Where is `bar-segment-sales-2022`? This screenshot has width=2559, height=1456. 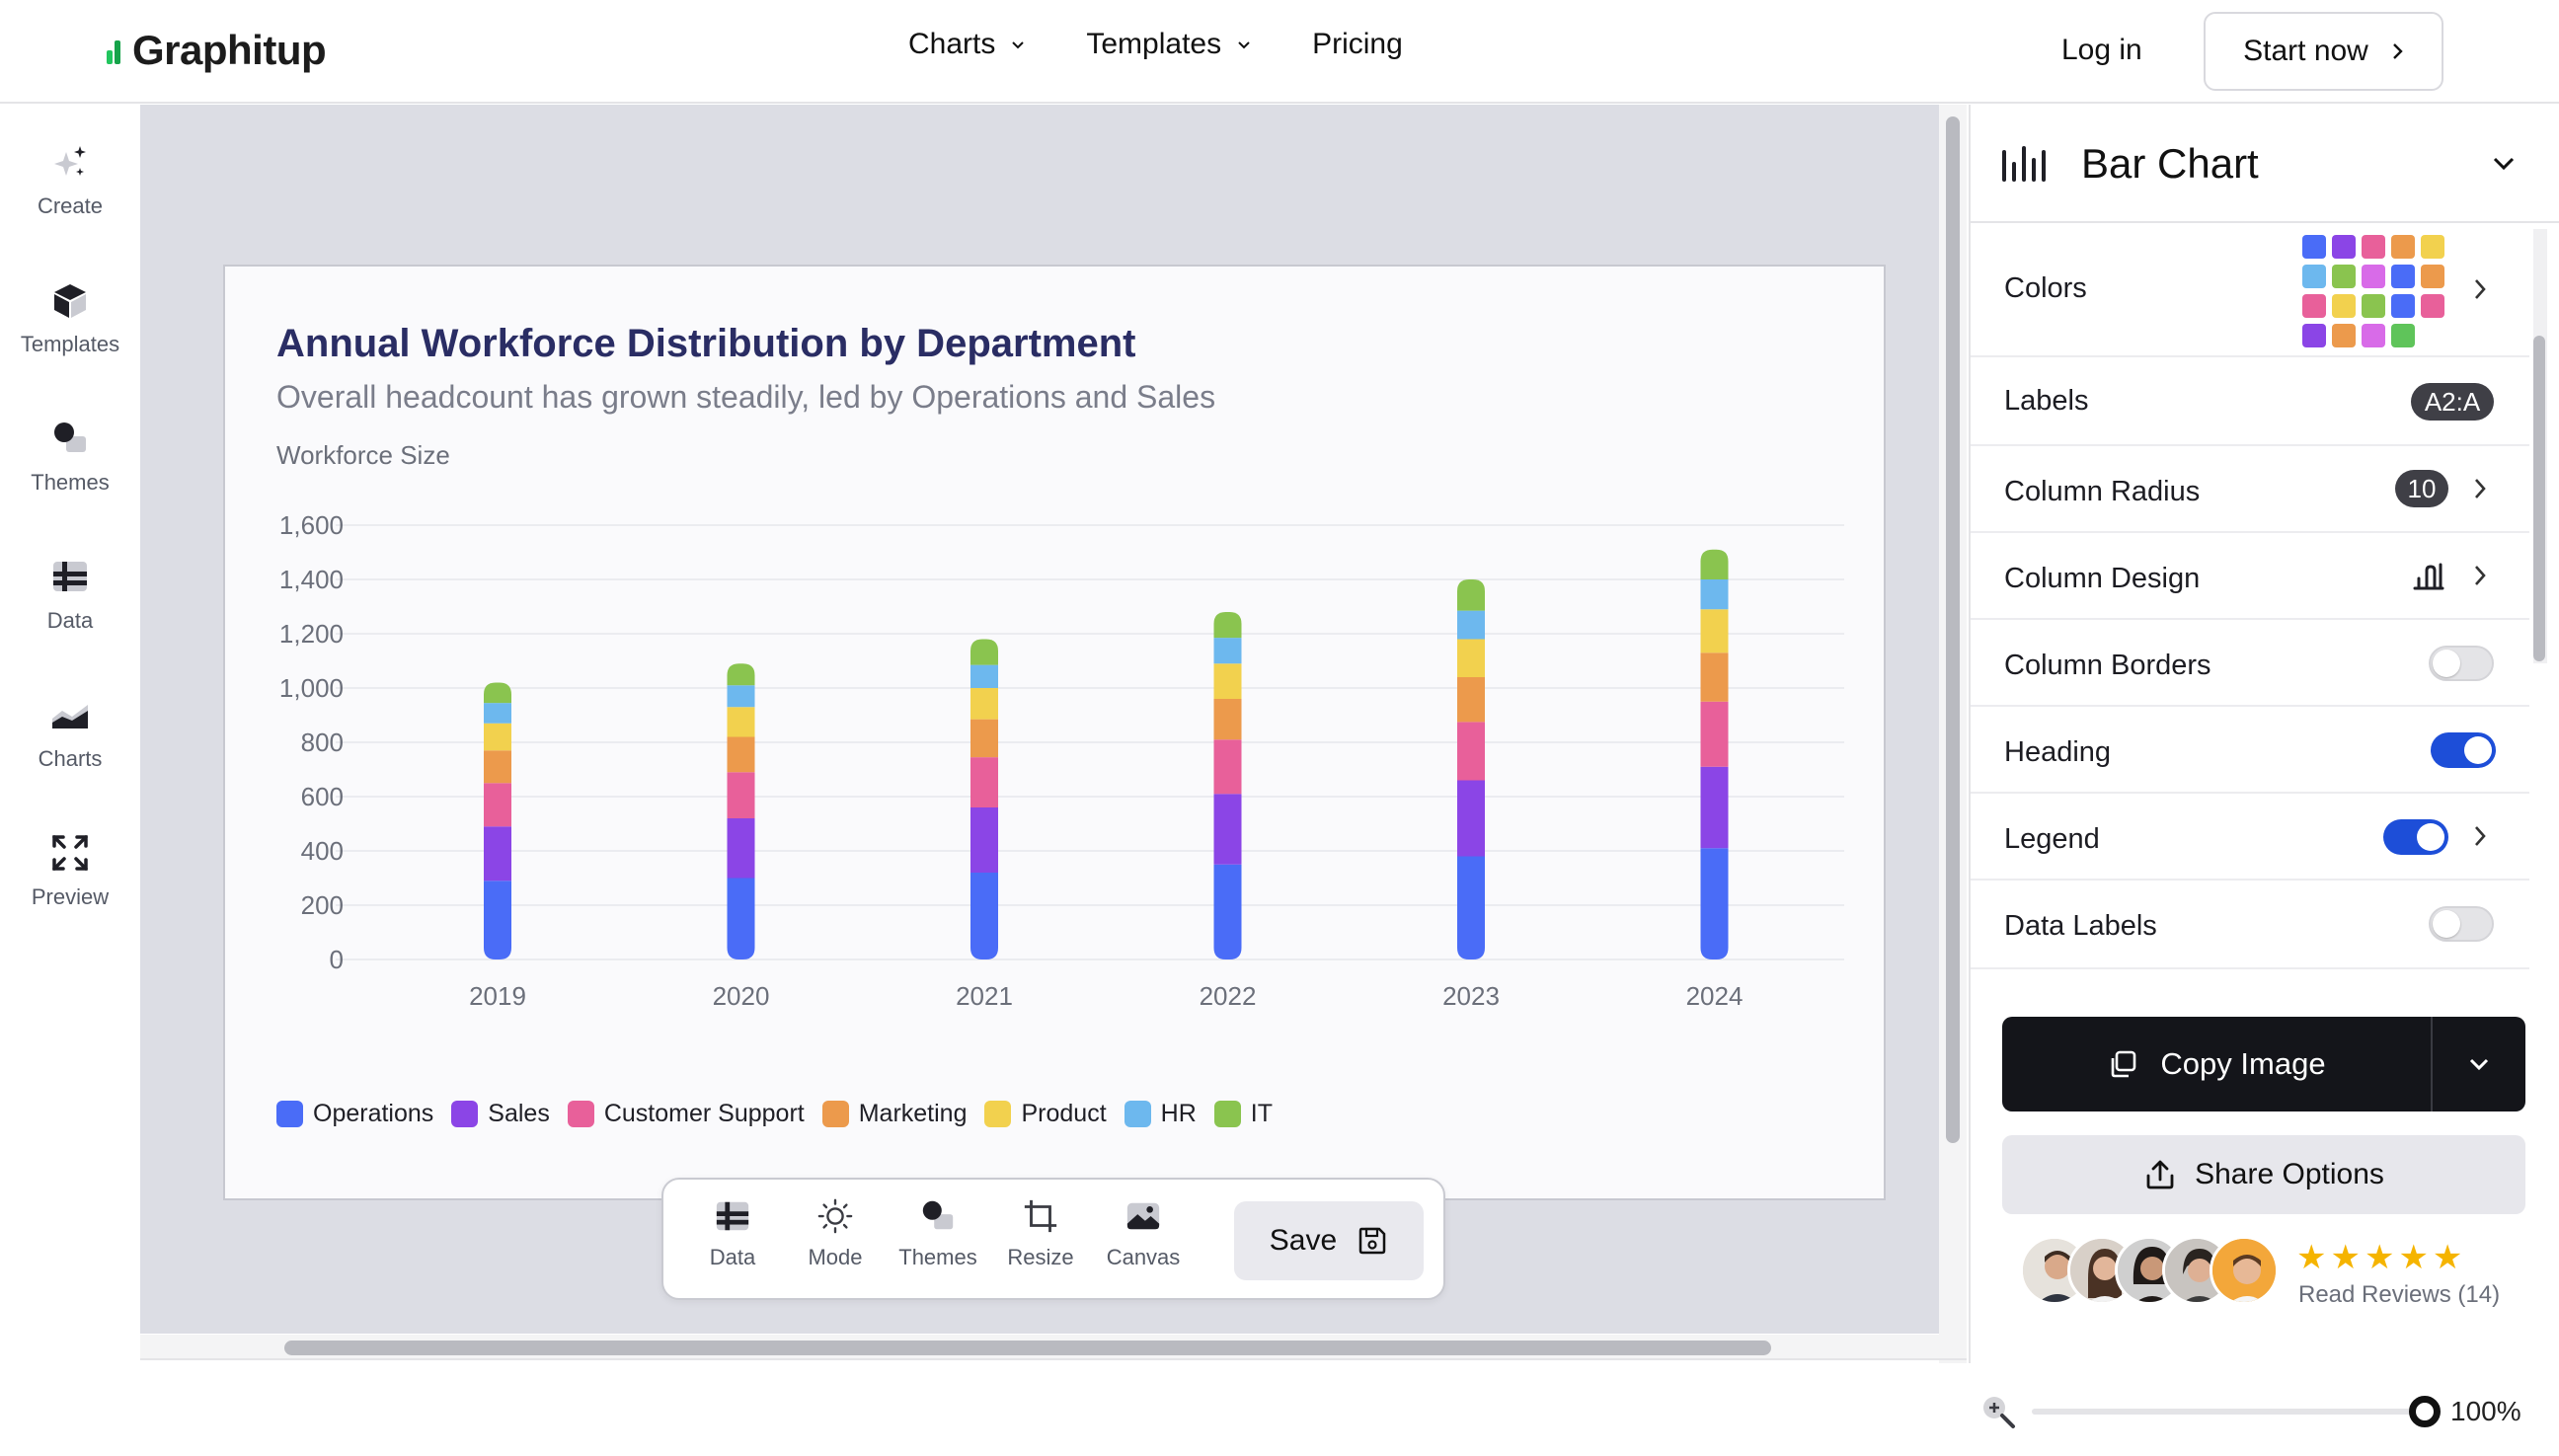
bar-segment-sales-2022 is located at coordinates (1227, 829).